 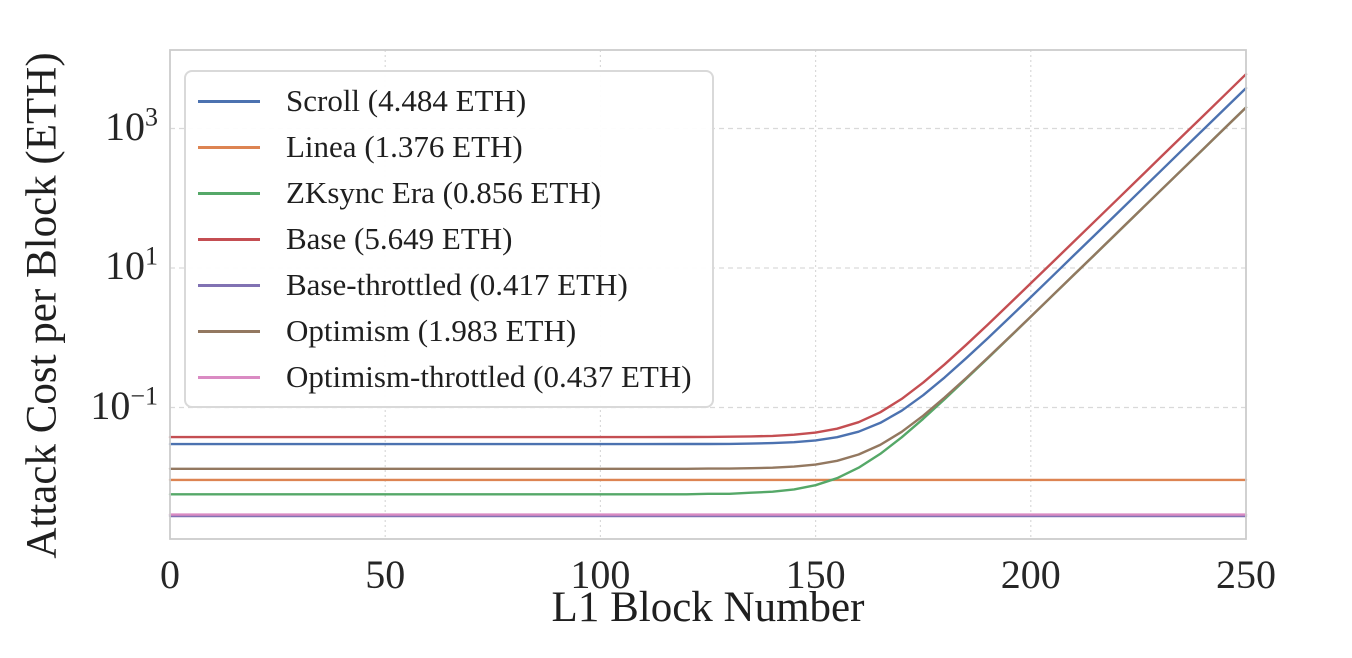 I want to click on legend-label-zksync-era: ZKsync Era (0.856 ETH), so click(x=444, y=192).